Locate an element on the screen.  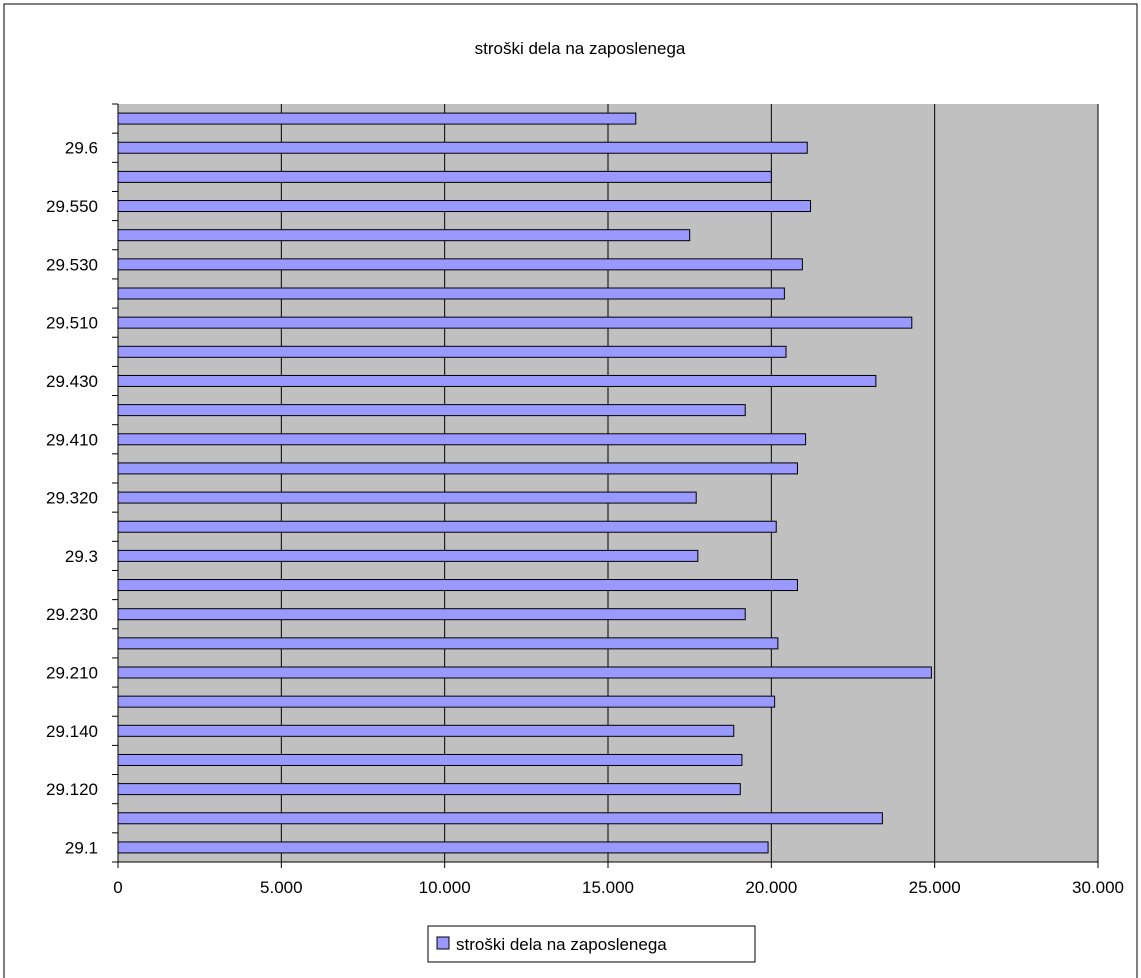
y-tick-label: 29.3 is located at coordinates (81, 556).